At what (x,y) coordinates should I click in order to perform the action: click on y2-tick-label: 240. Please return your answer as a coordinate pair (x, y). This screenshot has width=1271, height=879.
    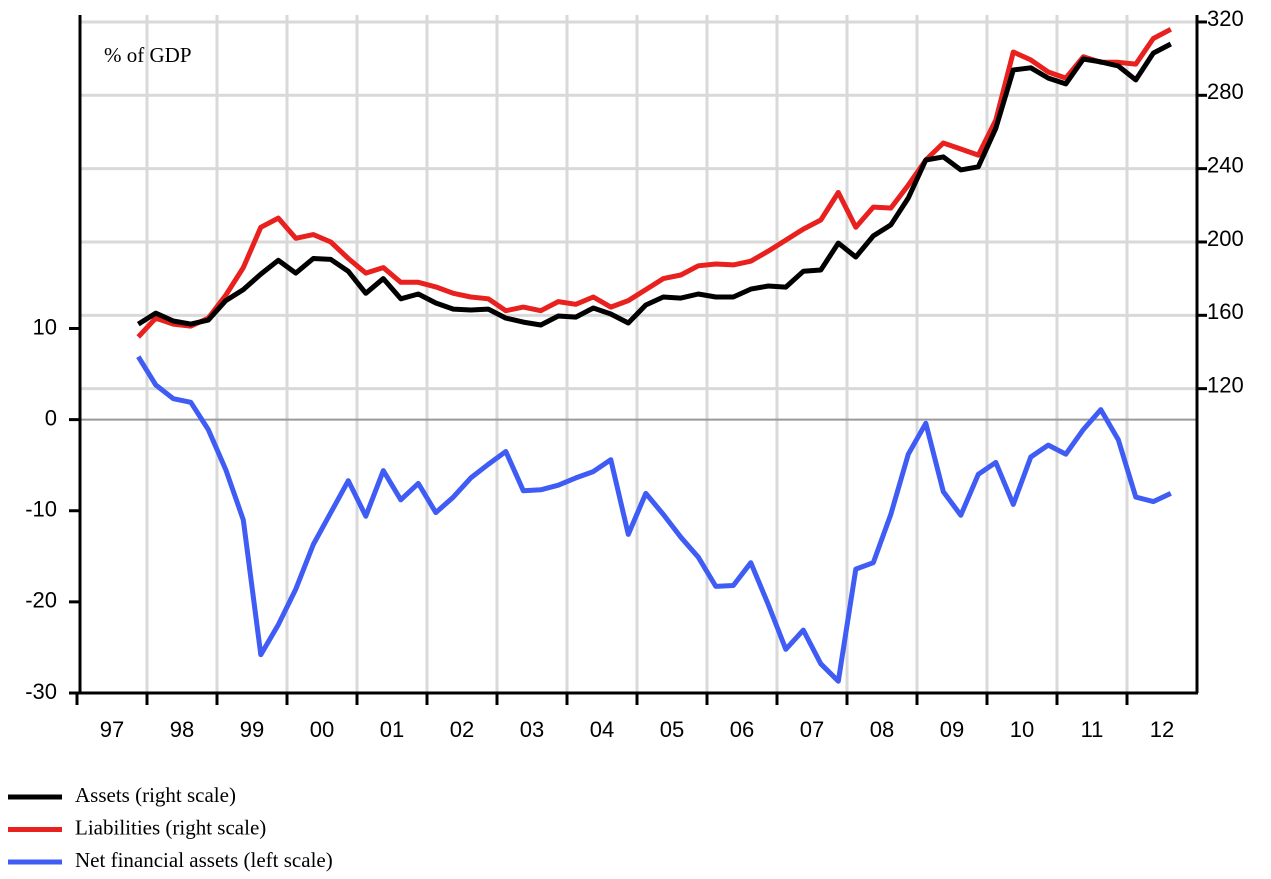
    Looking at the image, I should click on (1225, 164).